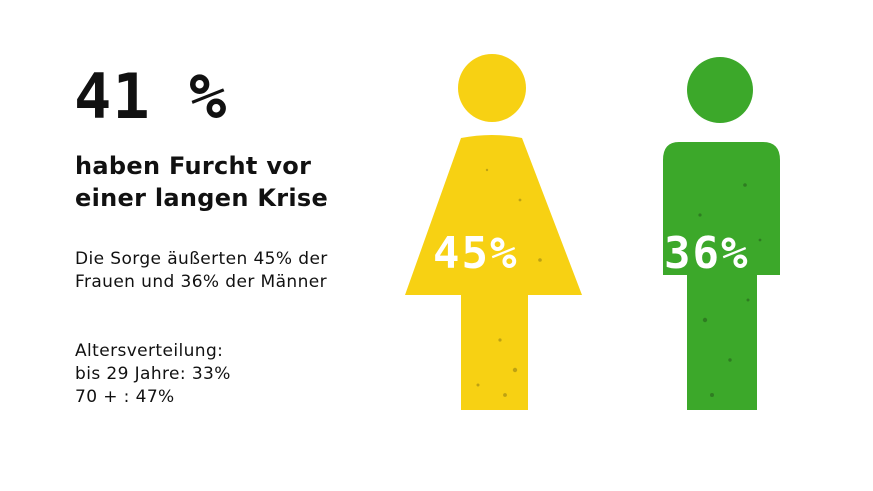 The image size is (873, 491). What do you see at coordinates (476, 253) in the screenshot?
I see `women-percentage: 45%` at bounding box center [476, 253].